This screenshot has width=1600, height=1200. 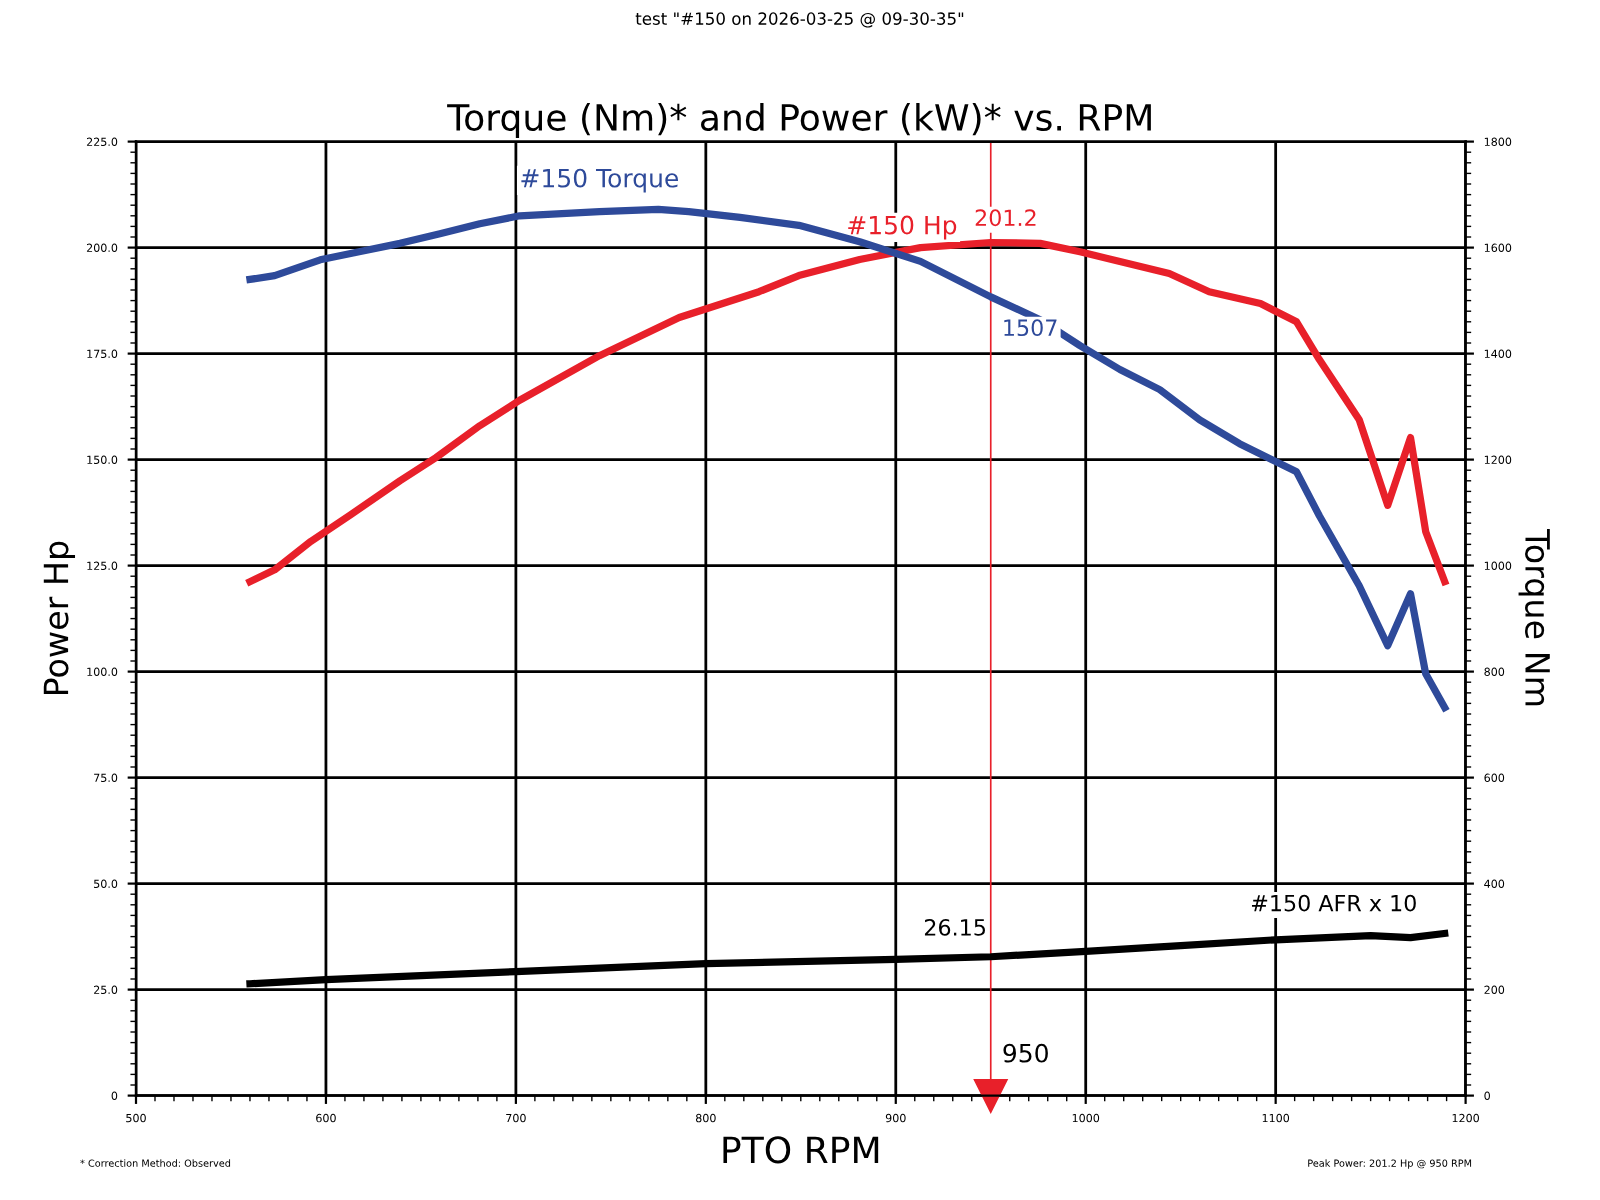 What do you see at coordinates (1030, 328) in the screenshot?
I see `data-label: 1507` at bounding box center [1030, 328].